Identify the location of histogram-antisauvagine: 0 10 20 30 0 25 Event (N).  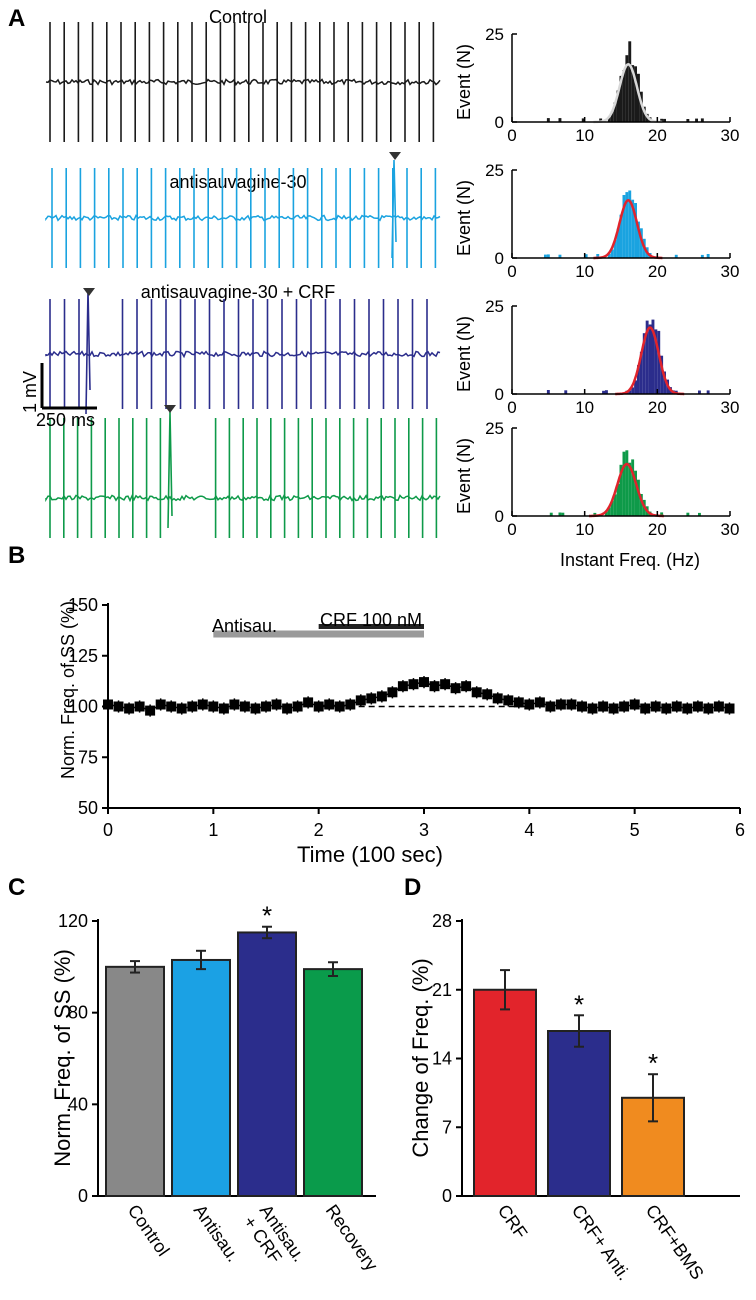
(596, 221).